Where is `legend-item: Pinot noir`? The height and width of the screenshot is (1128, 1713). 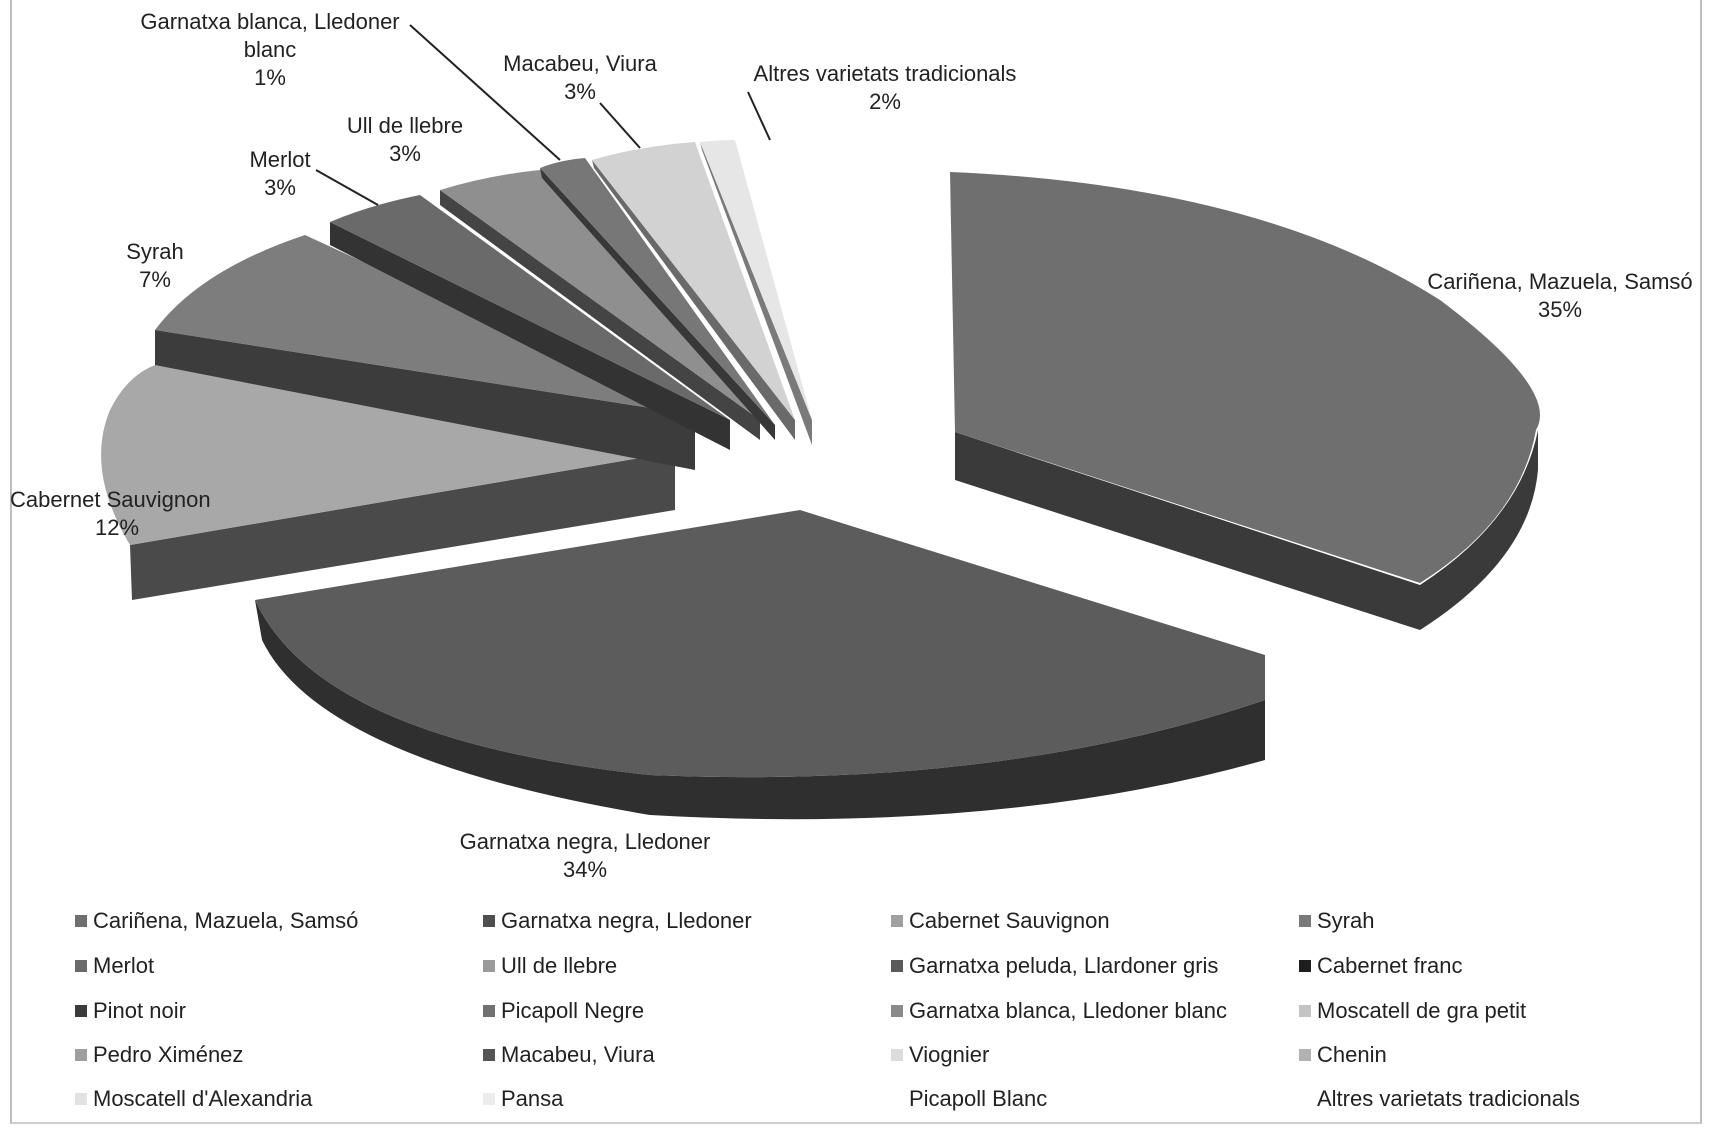 legend-item: Pinot noir is located at coordinates (130, 1011).